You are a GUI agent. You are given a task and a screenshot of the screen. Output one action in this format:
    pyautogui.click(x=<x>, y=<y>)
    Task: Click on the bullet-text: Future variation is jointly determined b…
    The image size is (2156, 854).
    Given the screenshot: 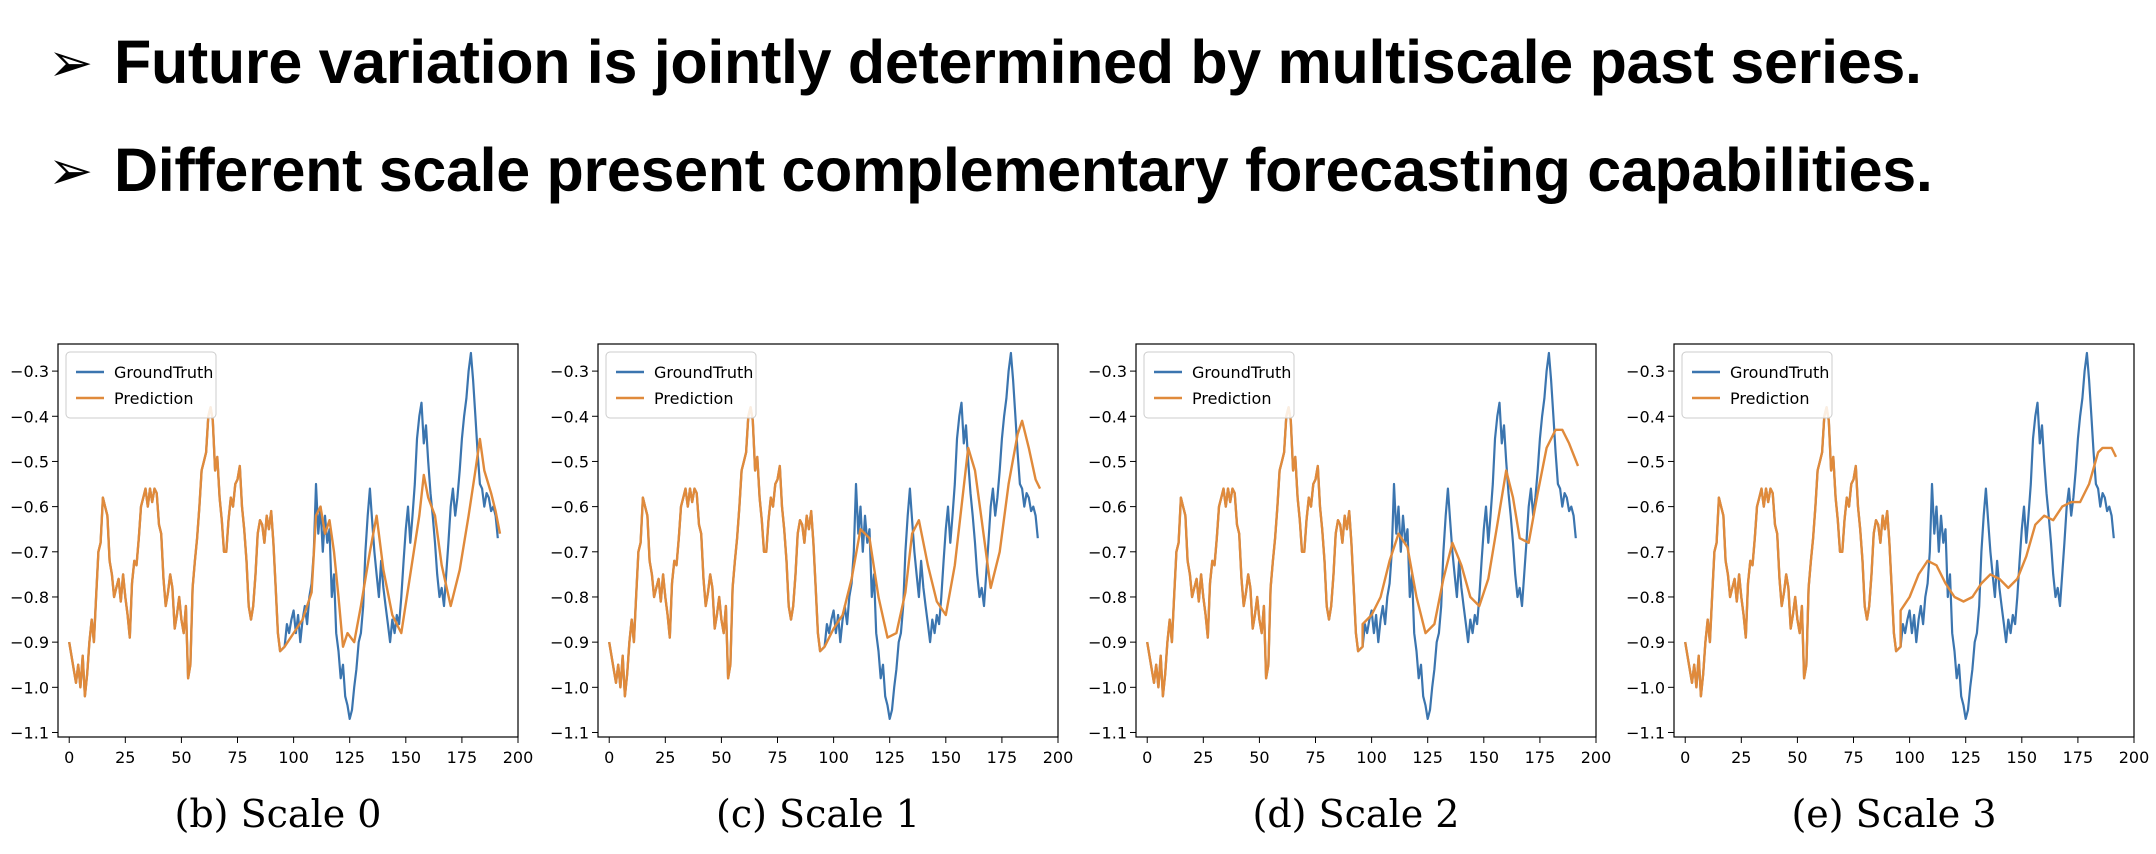 What is the action you would take?
    pyautogui.click(x=1018, y=62)
    